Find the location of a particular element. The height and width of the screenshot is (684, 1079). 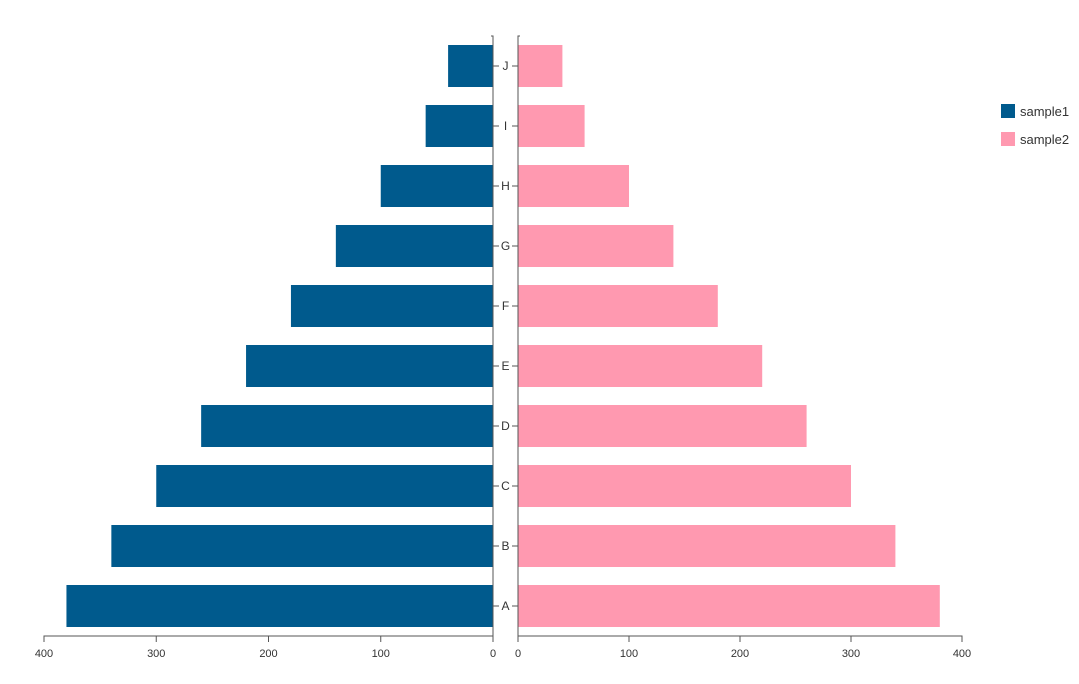

bar-sample1-J is located at coordinates (470, 66).